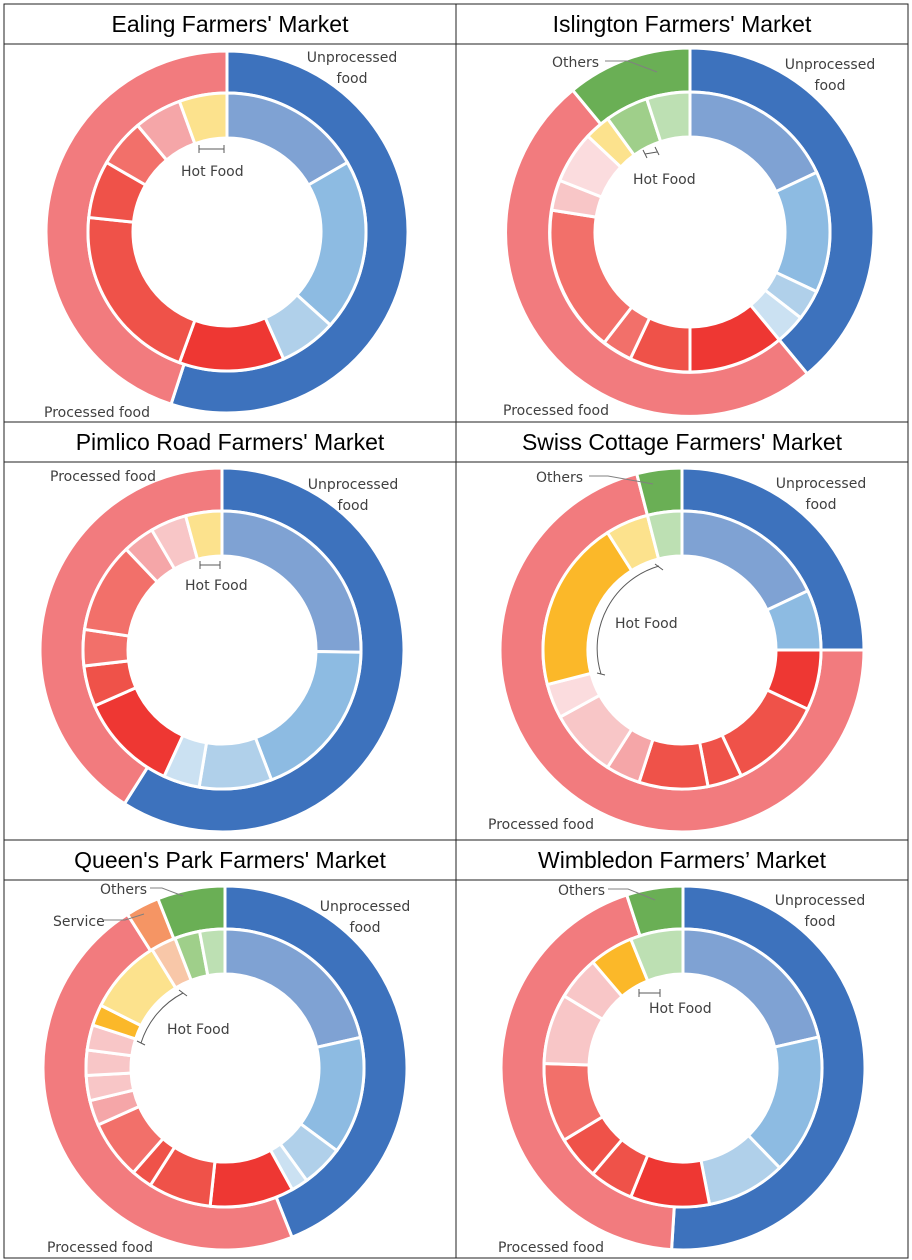 The image size is (912, 1260). I want to click on label-service: Service, so click(79, 922).